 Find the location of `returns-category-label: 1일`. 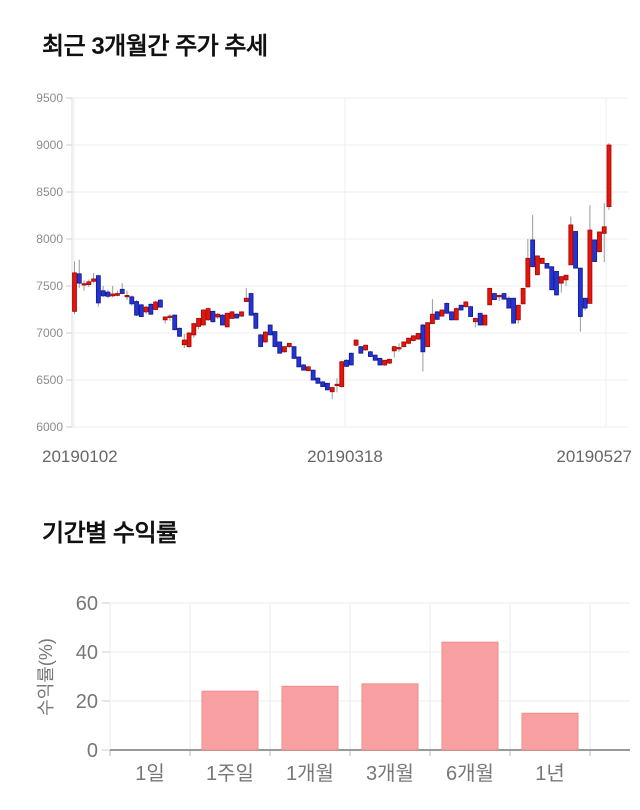

returns-category-label: 1일 is located at coordinates (150, 773).